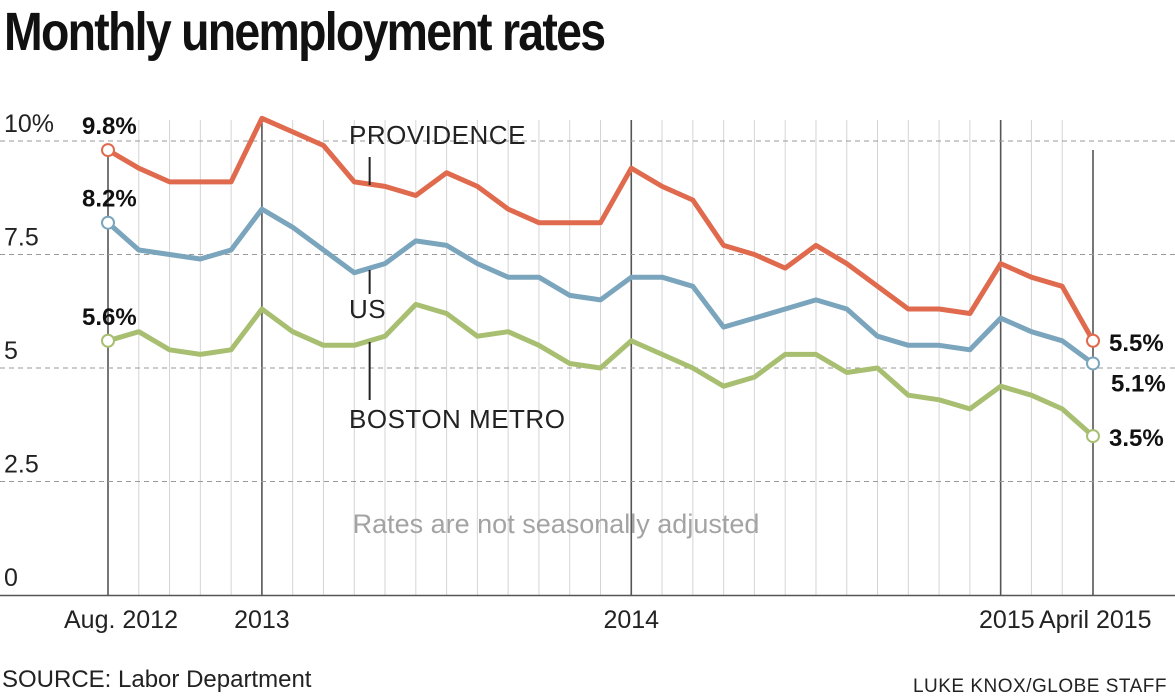 The image size is (1175, 700). I want to click on start-value-label: 9.8%, so click(109, 126).